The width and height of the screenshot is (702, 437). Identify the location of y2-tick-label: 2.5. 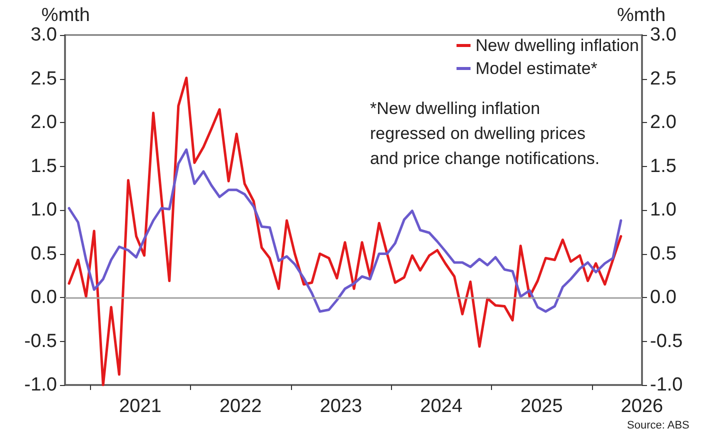
(663, 79).